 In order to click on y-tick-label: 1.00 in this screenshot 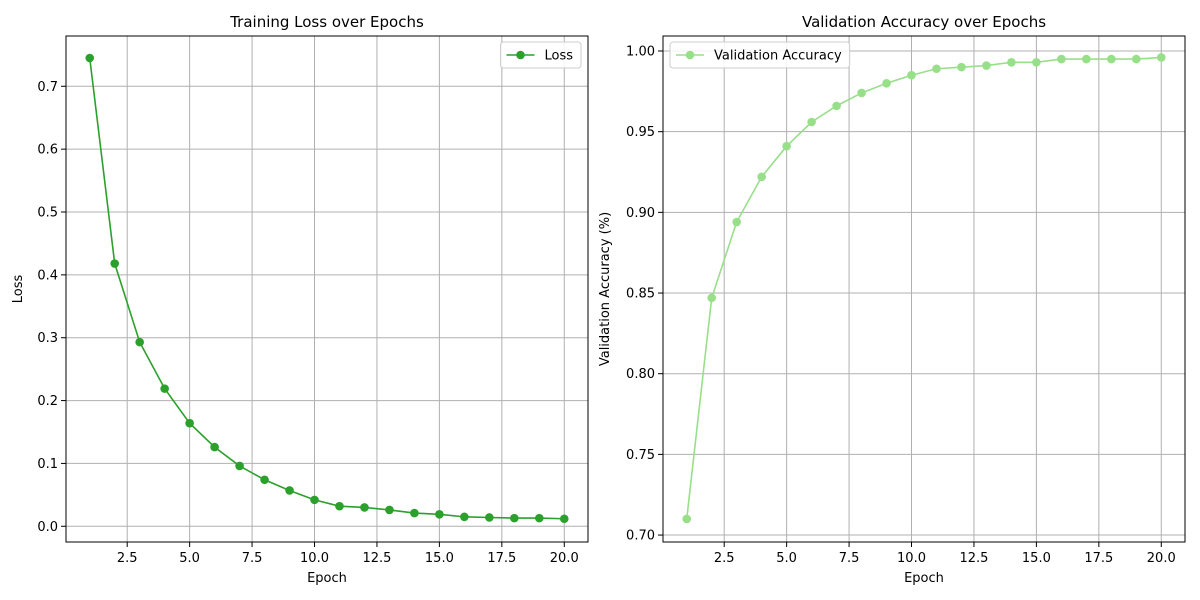, I will do `click(640, 52)`.